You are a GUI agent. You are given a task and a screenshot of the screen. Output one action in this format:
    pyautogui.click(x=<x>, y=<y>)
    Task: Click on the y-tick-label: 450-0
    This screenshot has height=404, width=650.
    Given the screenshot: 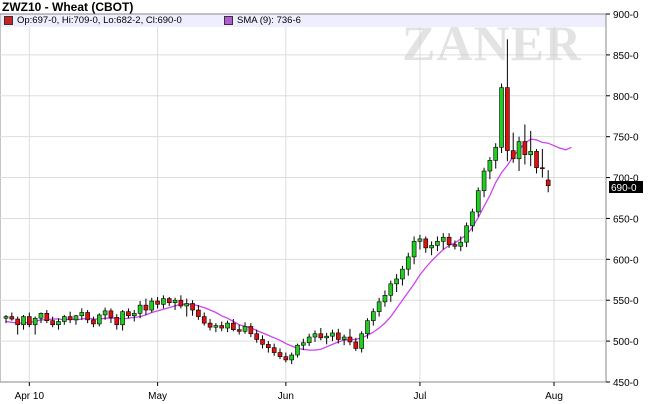 What is the action you would take?
    pyautogui.click(x=626, y=383)
    